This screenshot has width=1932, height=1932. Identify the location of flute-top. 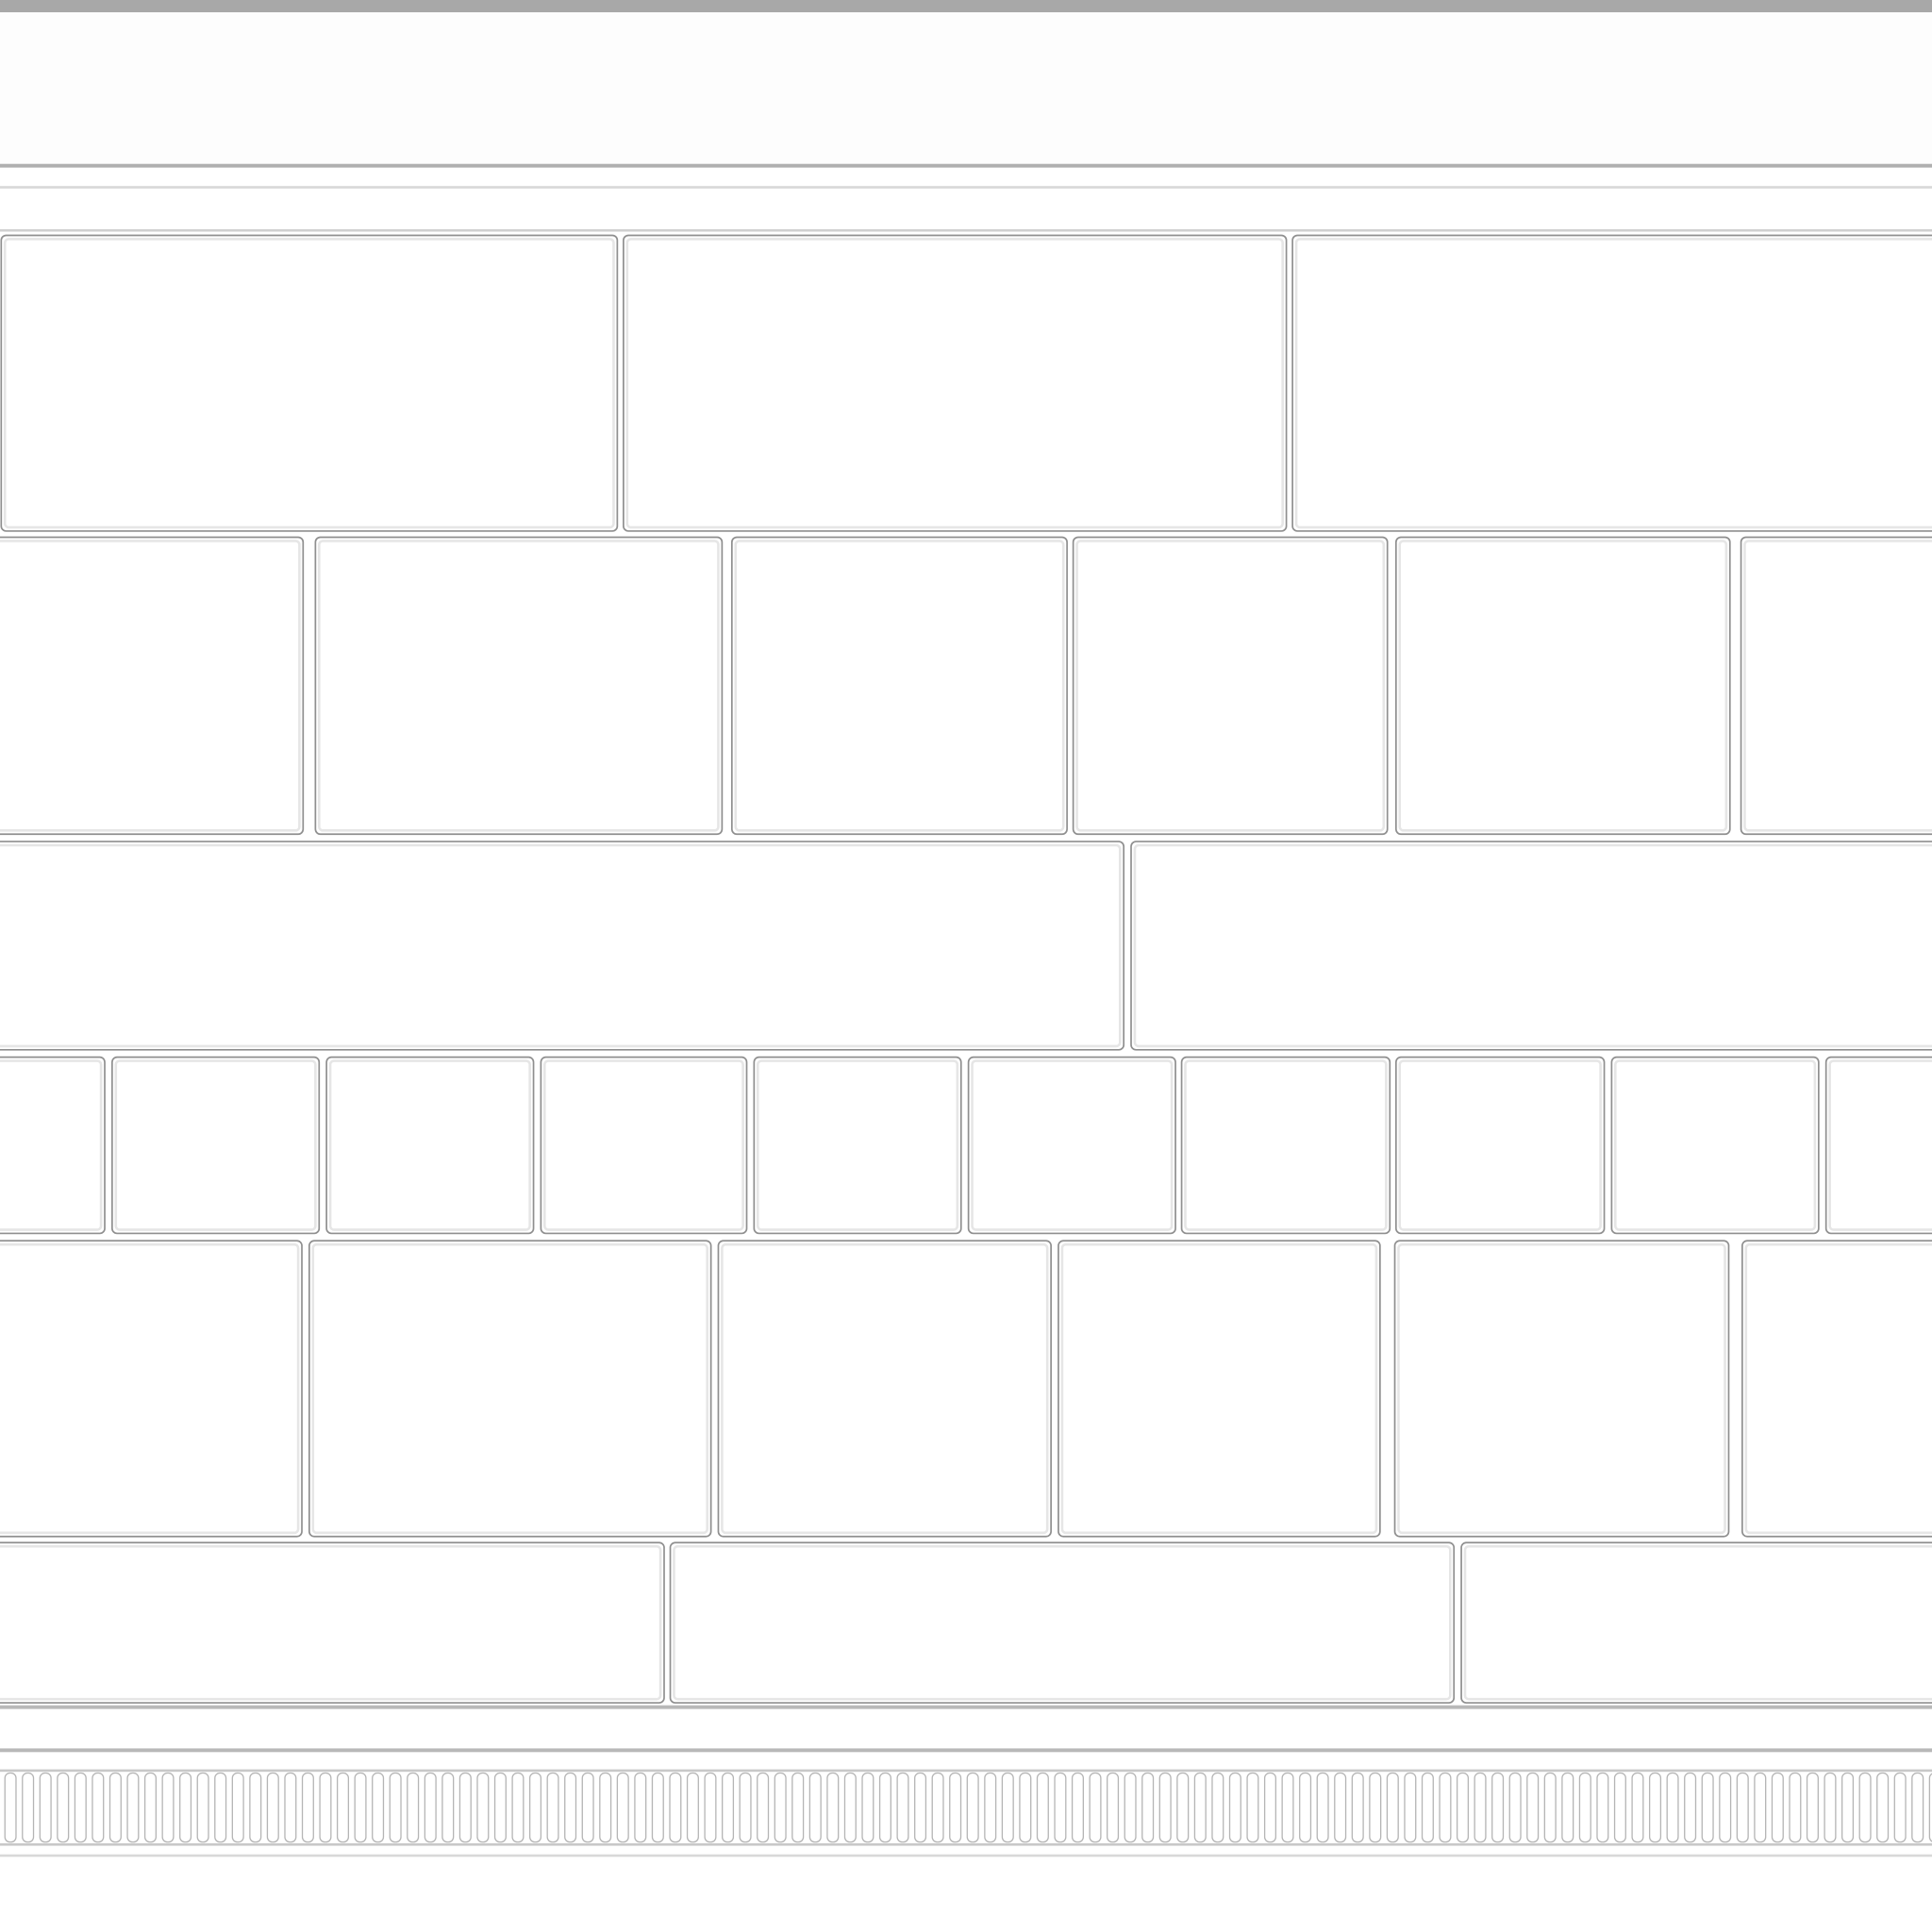
(966, 1771).